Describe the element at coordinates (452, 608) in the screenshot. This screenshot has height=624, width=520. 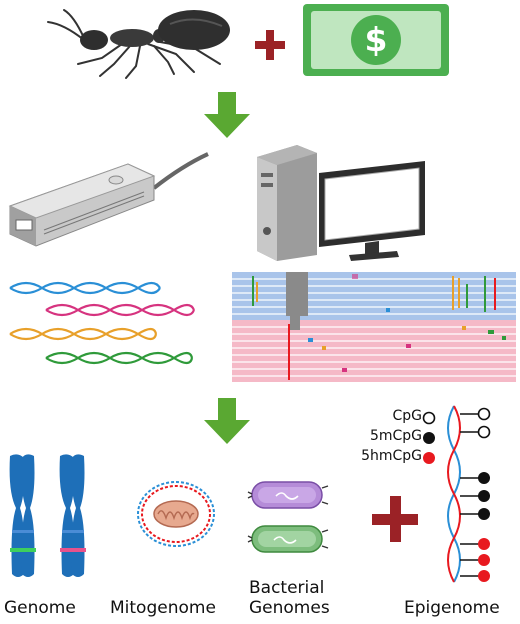
I see `caption-epigenome: Epigenome` at that location.